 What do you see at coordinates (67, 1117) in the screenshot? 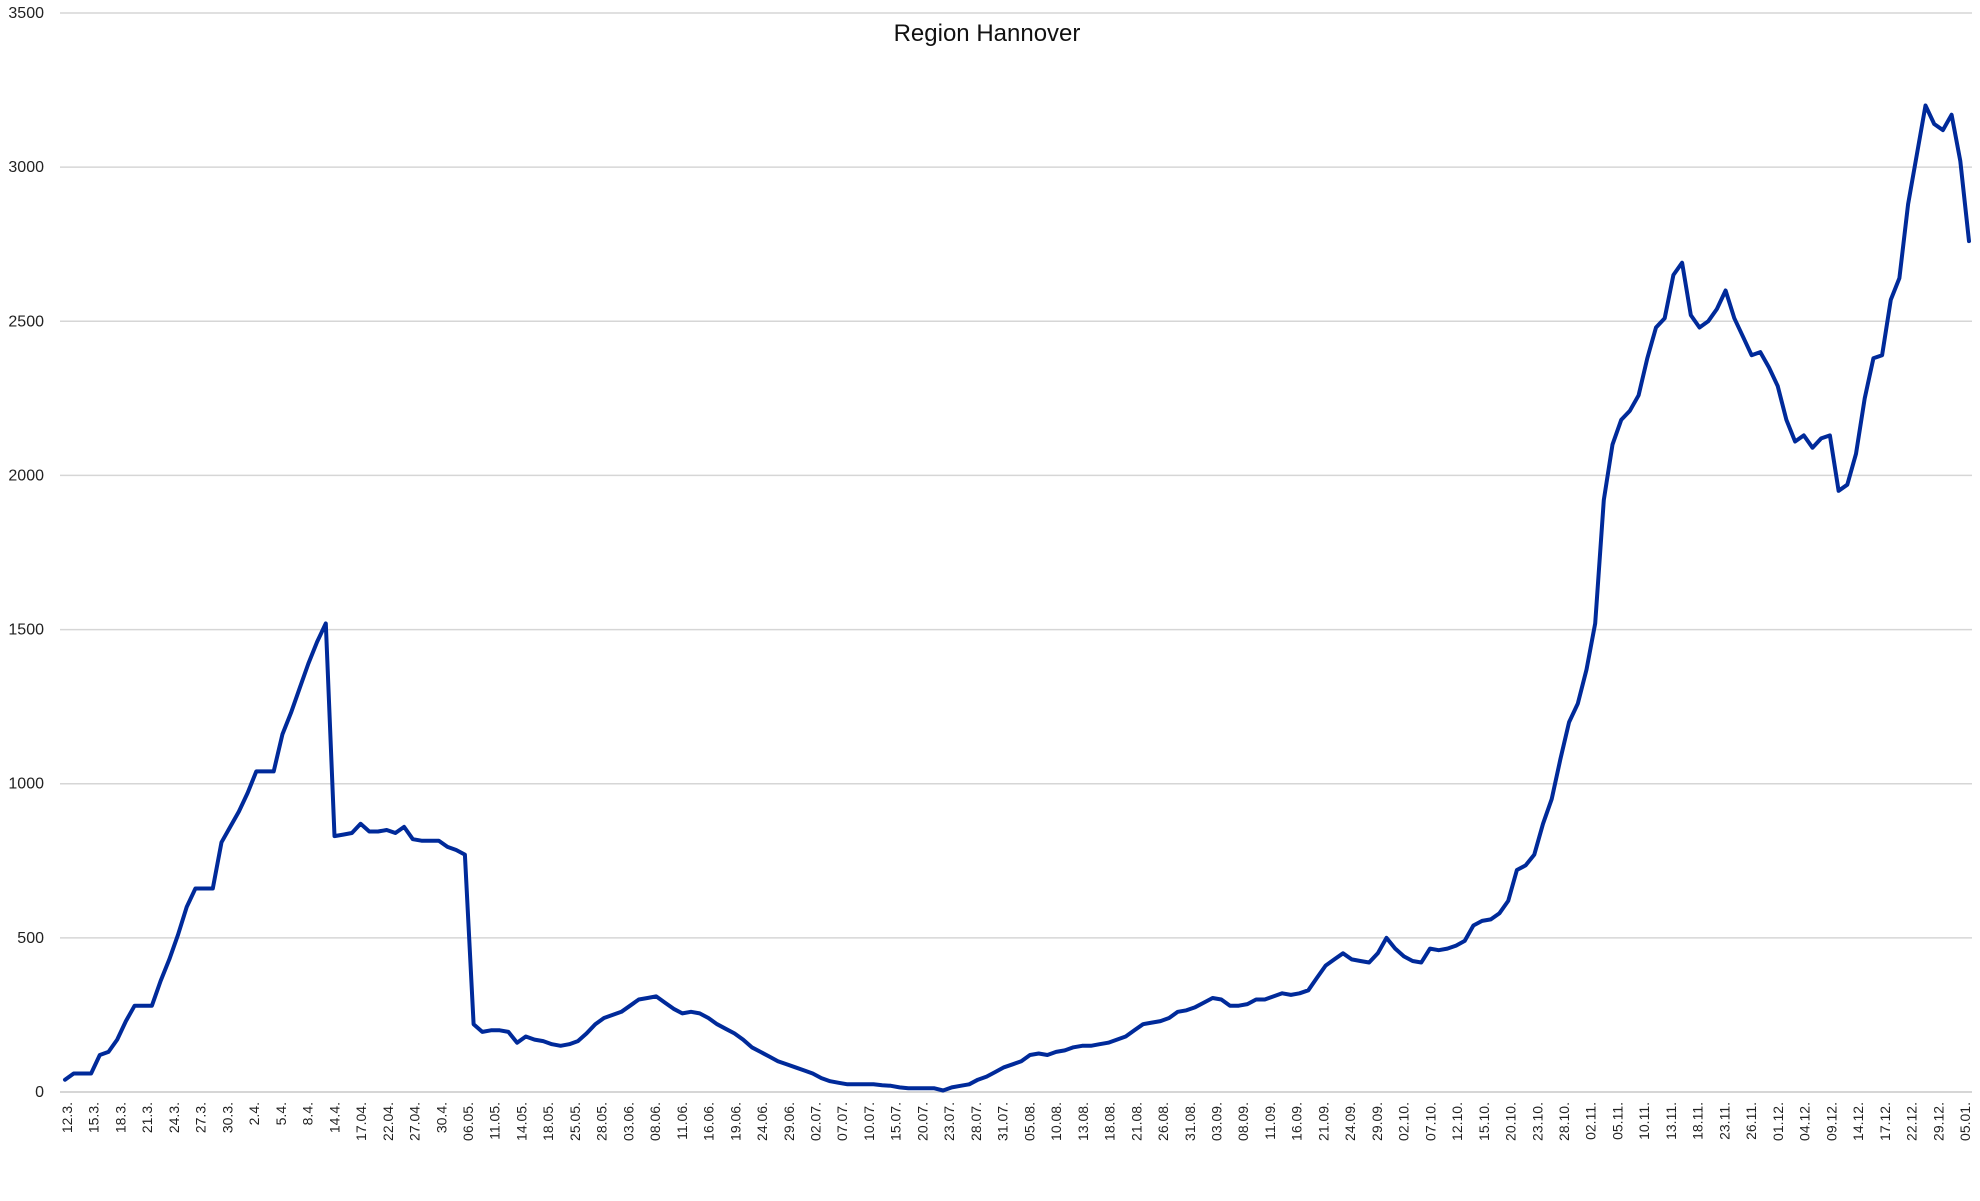
I see `x-tick-label: 12.3.` at bounding box center [67, 1117].